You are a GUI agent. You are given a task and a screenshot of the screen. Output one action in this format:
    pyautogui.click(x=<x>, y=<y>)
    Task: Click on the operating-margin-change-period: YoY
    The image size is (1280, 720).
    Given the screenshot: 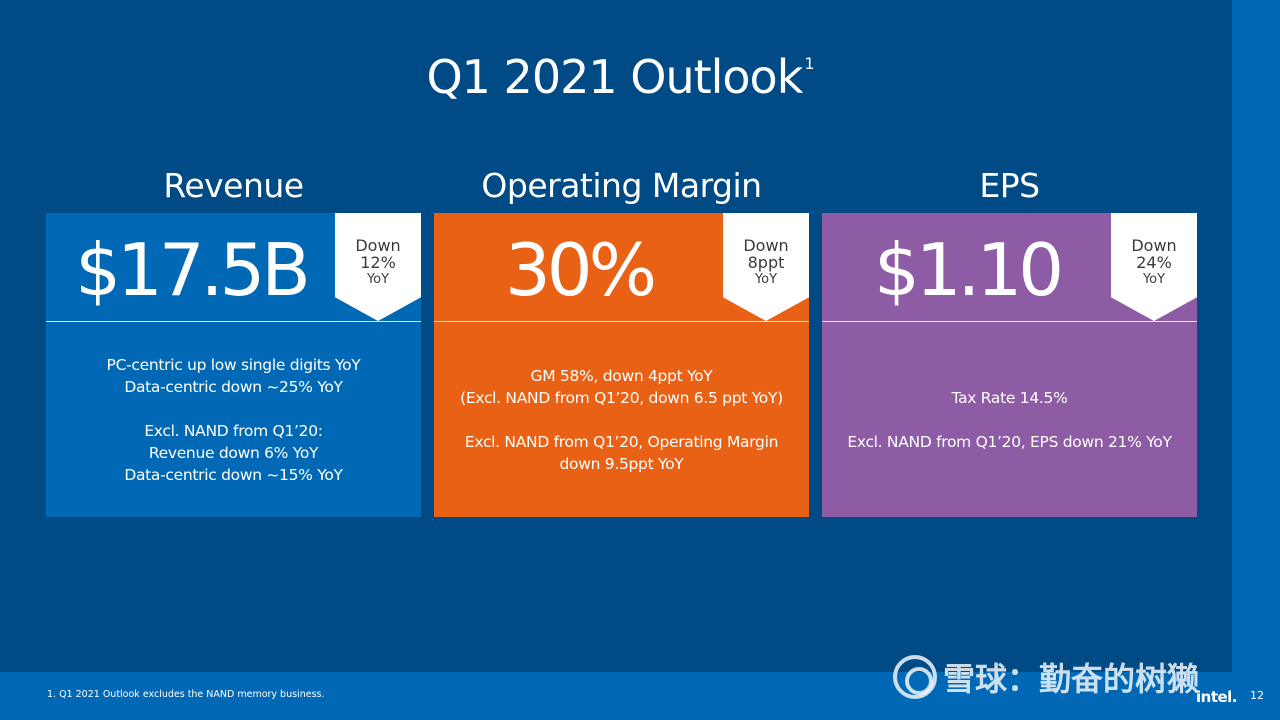 What is the action you would take?
    pyautogui.click(x=766, y=279)
    